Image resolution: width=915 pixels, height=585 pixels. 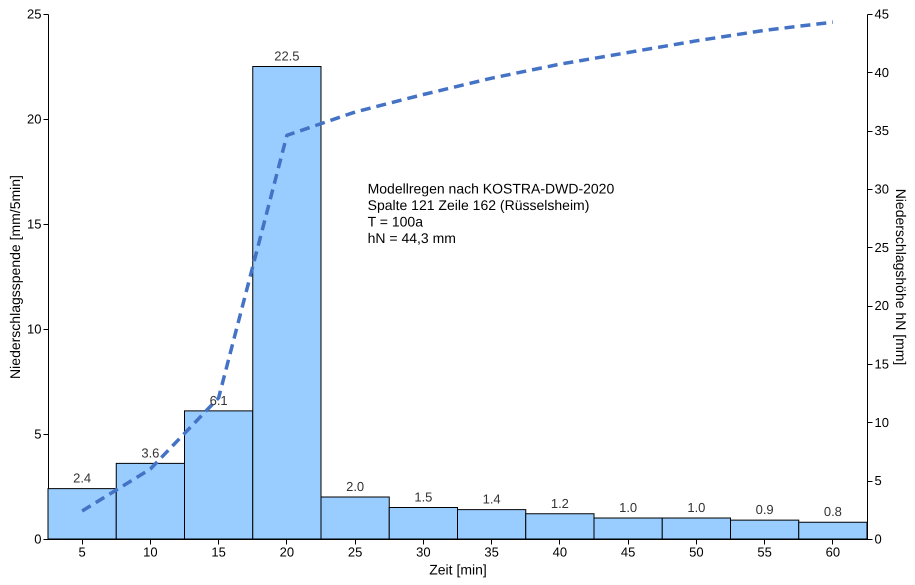 What do you see at coordinates (34, 119) in the screenshot?
I see `y-tick-label: 20` at bounding box center [34, 119].